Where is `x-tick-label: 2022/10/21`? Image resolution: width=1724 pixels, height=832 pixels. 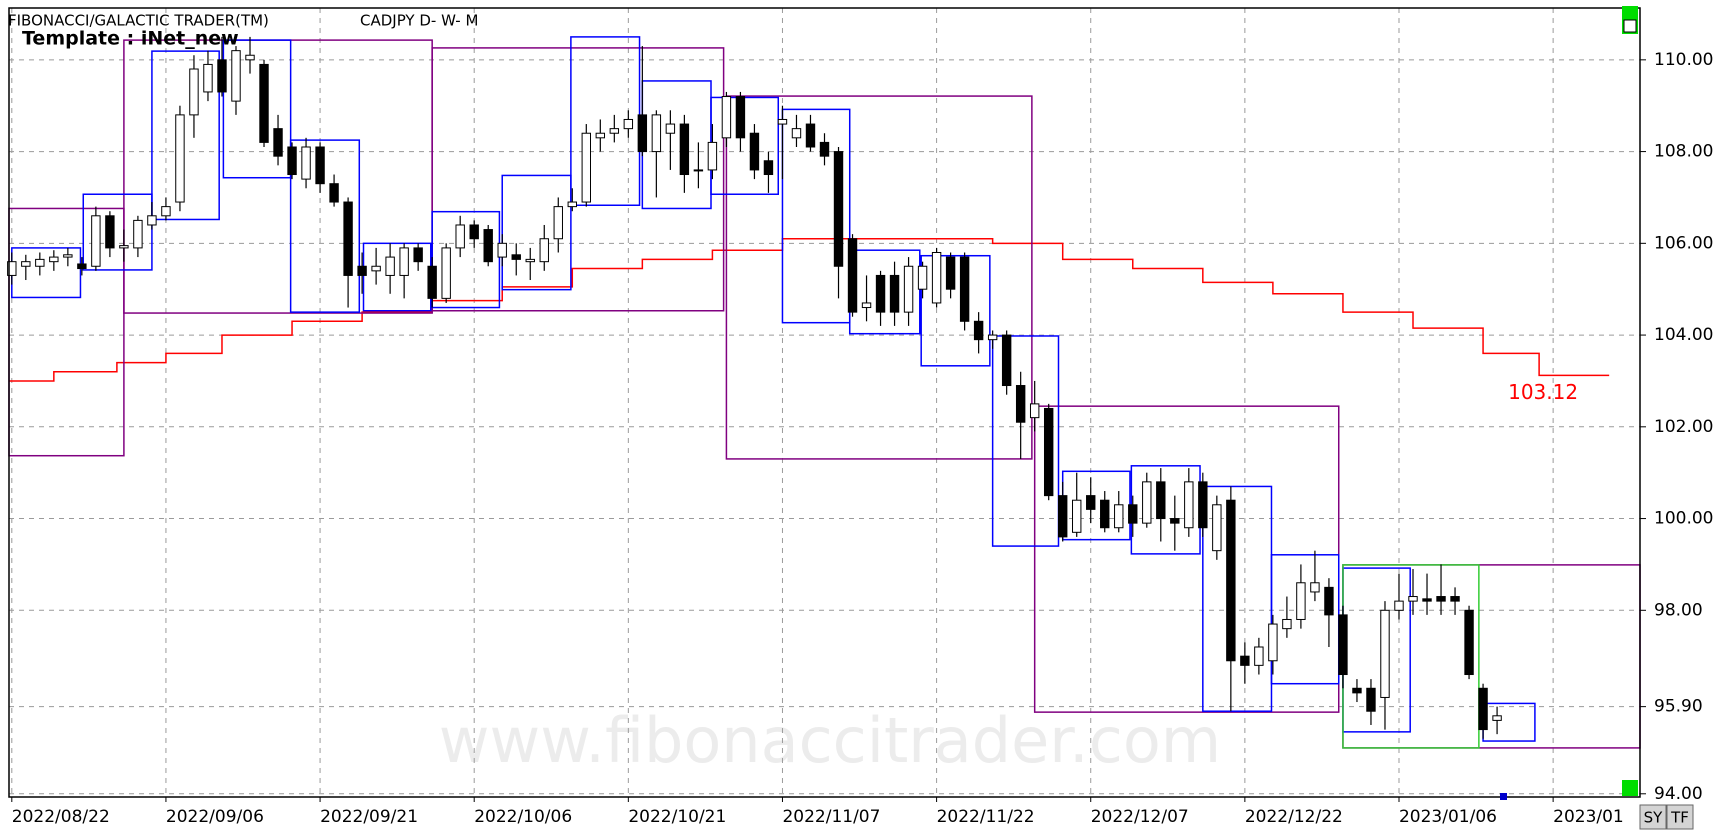 x-tick-label: 2022/10/21 is located at coordinates (677, 817).